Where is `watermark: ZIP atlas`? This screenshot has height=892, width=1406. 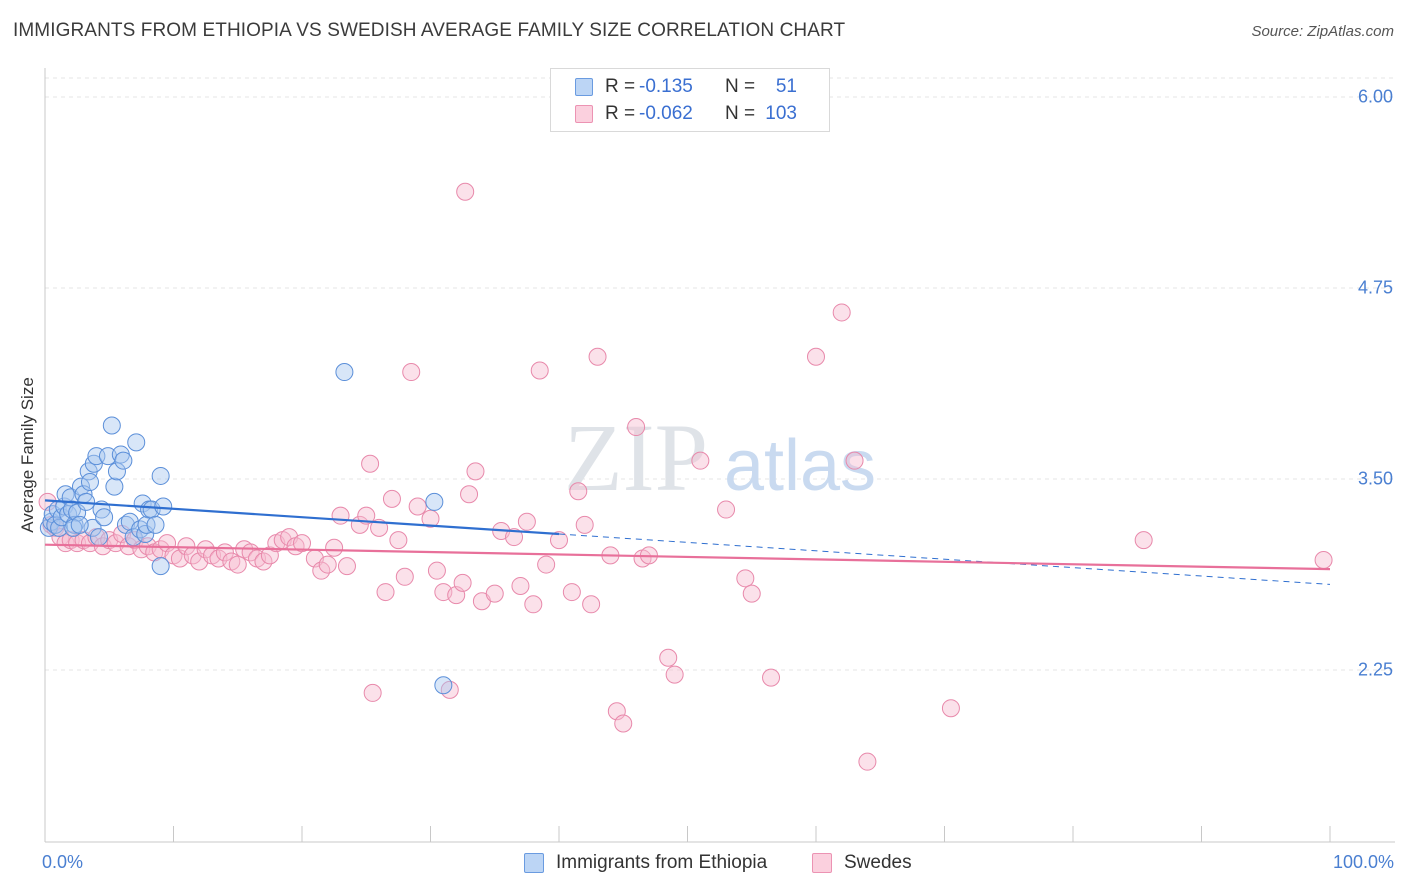
watermark: ZIP atlas is located at coordinates (720, 457).